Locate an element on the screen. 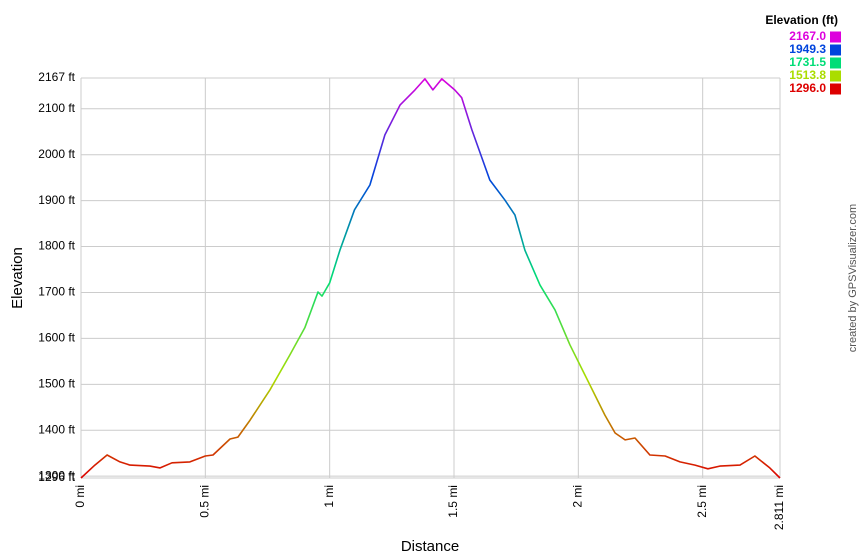  y-tick-label: 1700 ft is located at coordinates (56, 292).